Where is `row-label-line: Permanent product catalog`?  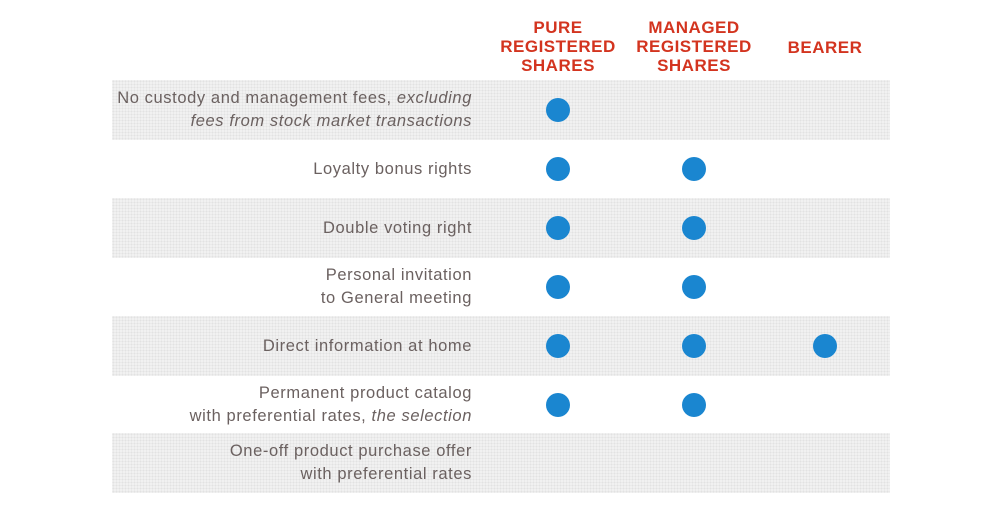 row-label-line: Permanent product catalog is located at coordinates (365, 393).